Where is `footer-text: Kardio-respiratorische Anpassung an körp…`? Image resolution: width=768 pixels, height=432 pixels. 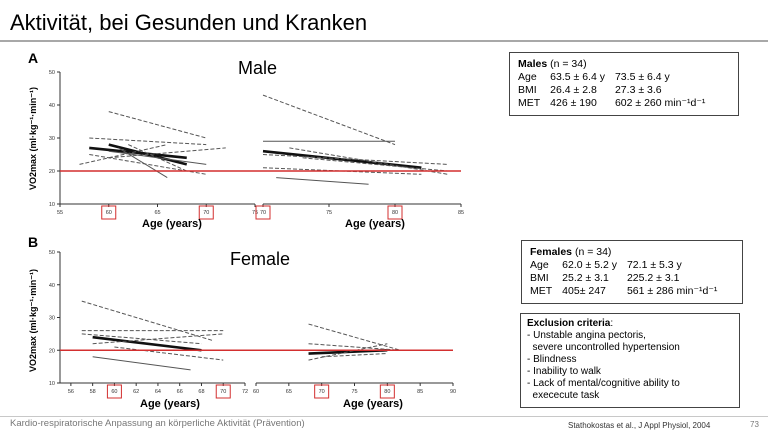
footer-text: Kardio-respiratorische Anpassung an körp… is located at coordinates (157, 423).